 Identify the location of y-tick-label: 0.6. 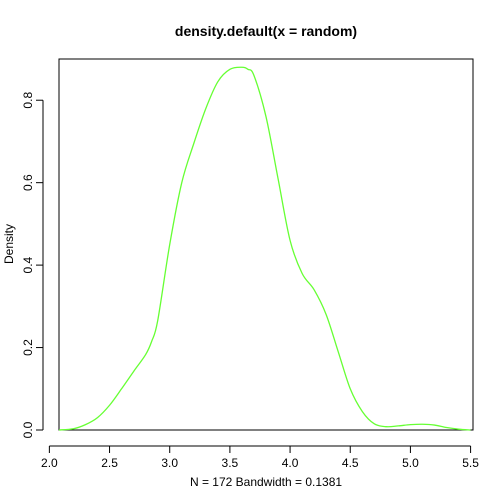
(28, 182).